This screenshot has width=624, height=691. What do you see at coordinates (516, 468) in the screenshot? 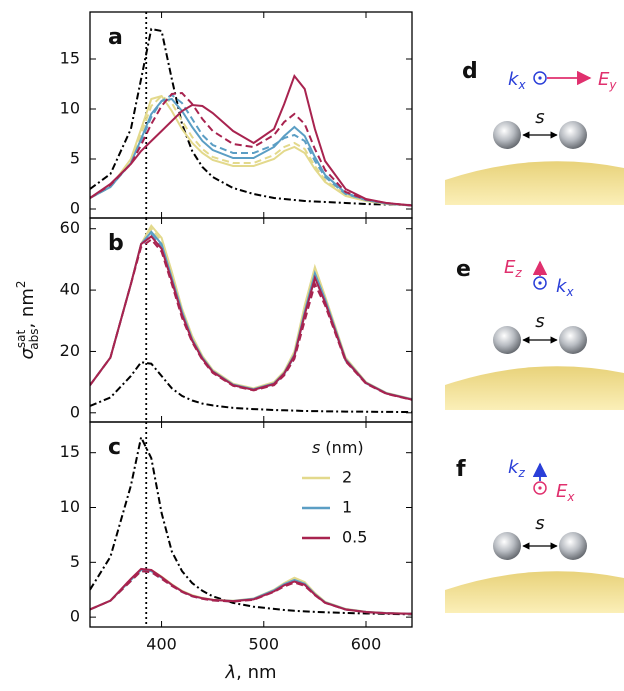
I see `k-label: kz` at bounding box center [516, 468].